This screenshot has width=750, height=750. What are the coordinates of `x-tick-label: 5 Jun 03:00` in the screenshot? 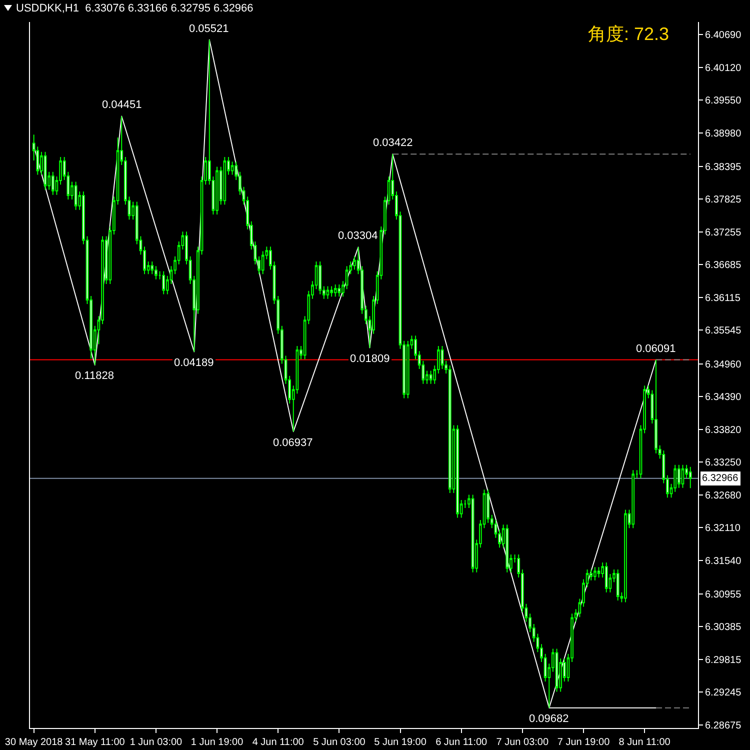 It's located at (339, 742).